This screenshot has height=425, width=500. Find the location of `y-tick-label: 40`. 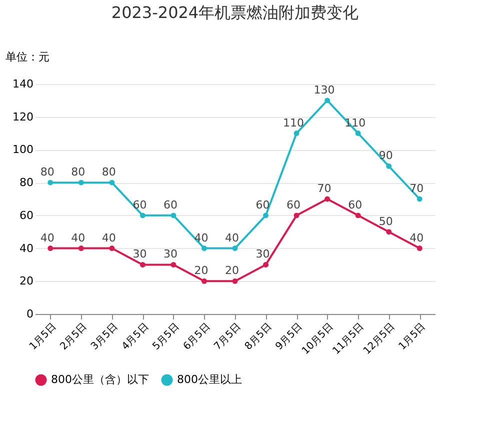

y-tick-label: 40 is located at coordinates (27, 248).